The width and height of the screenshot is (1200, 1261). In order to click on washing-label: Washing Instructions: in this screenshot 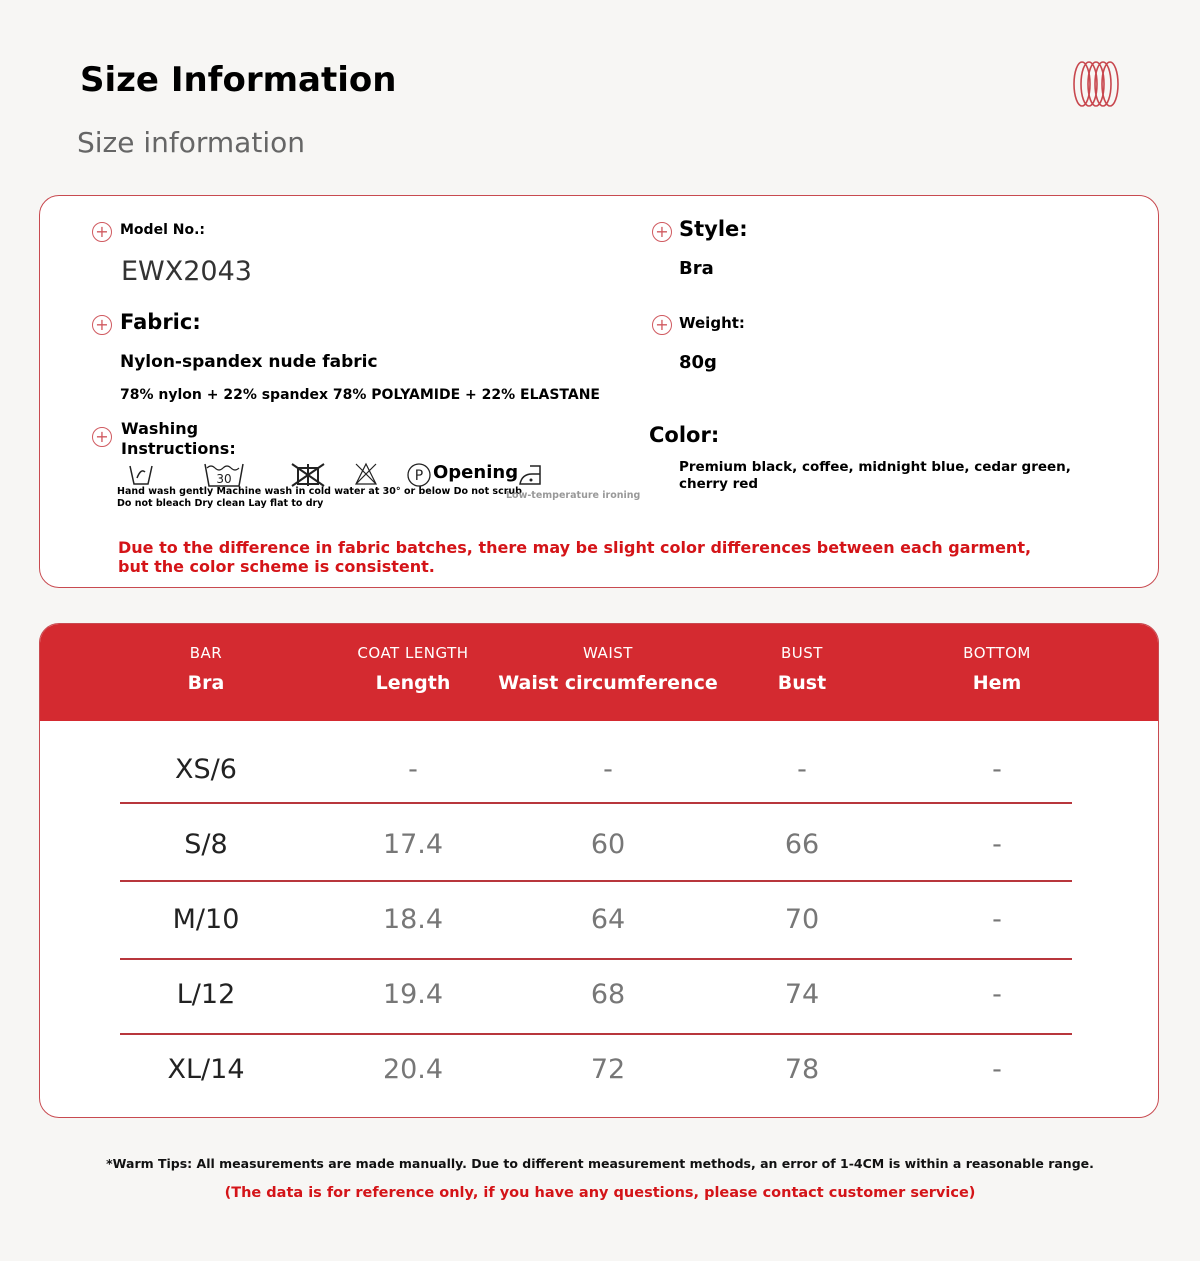, I will do `click(178, 439)`.